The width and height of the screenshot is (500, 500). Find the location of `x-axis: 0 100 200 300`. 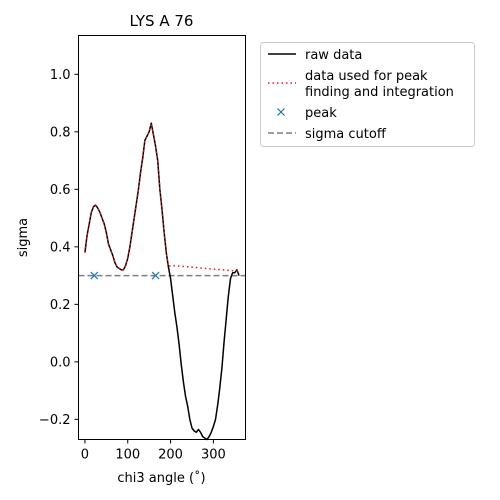

x-axis: 0 100 200 300 is located at coordinates (153, 451).